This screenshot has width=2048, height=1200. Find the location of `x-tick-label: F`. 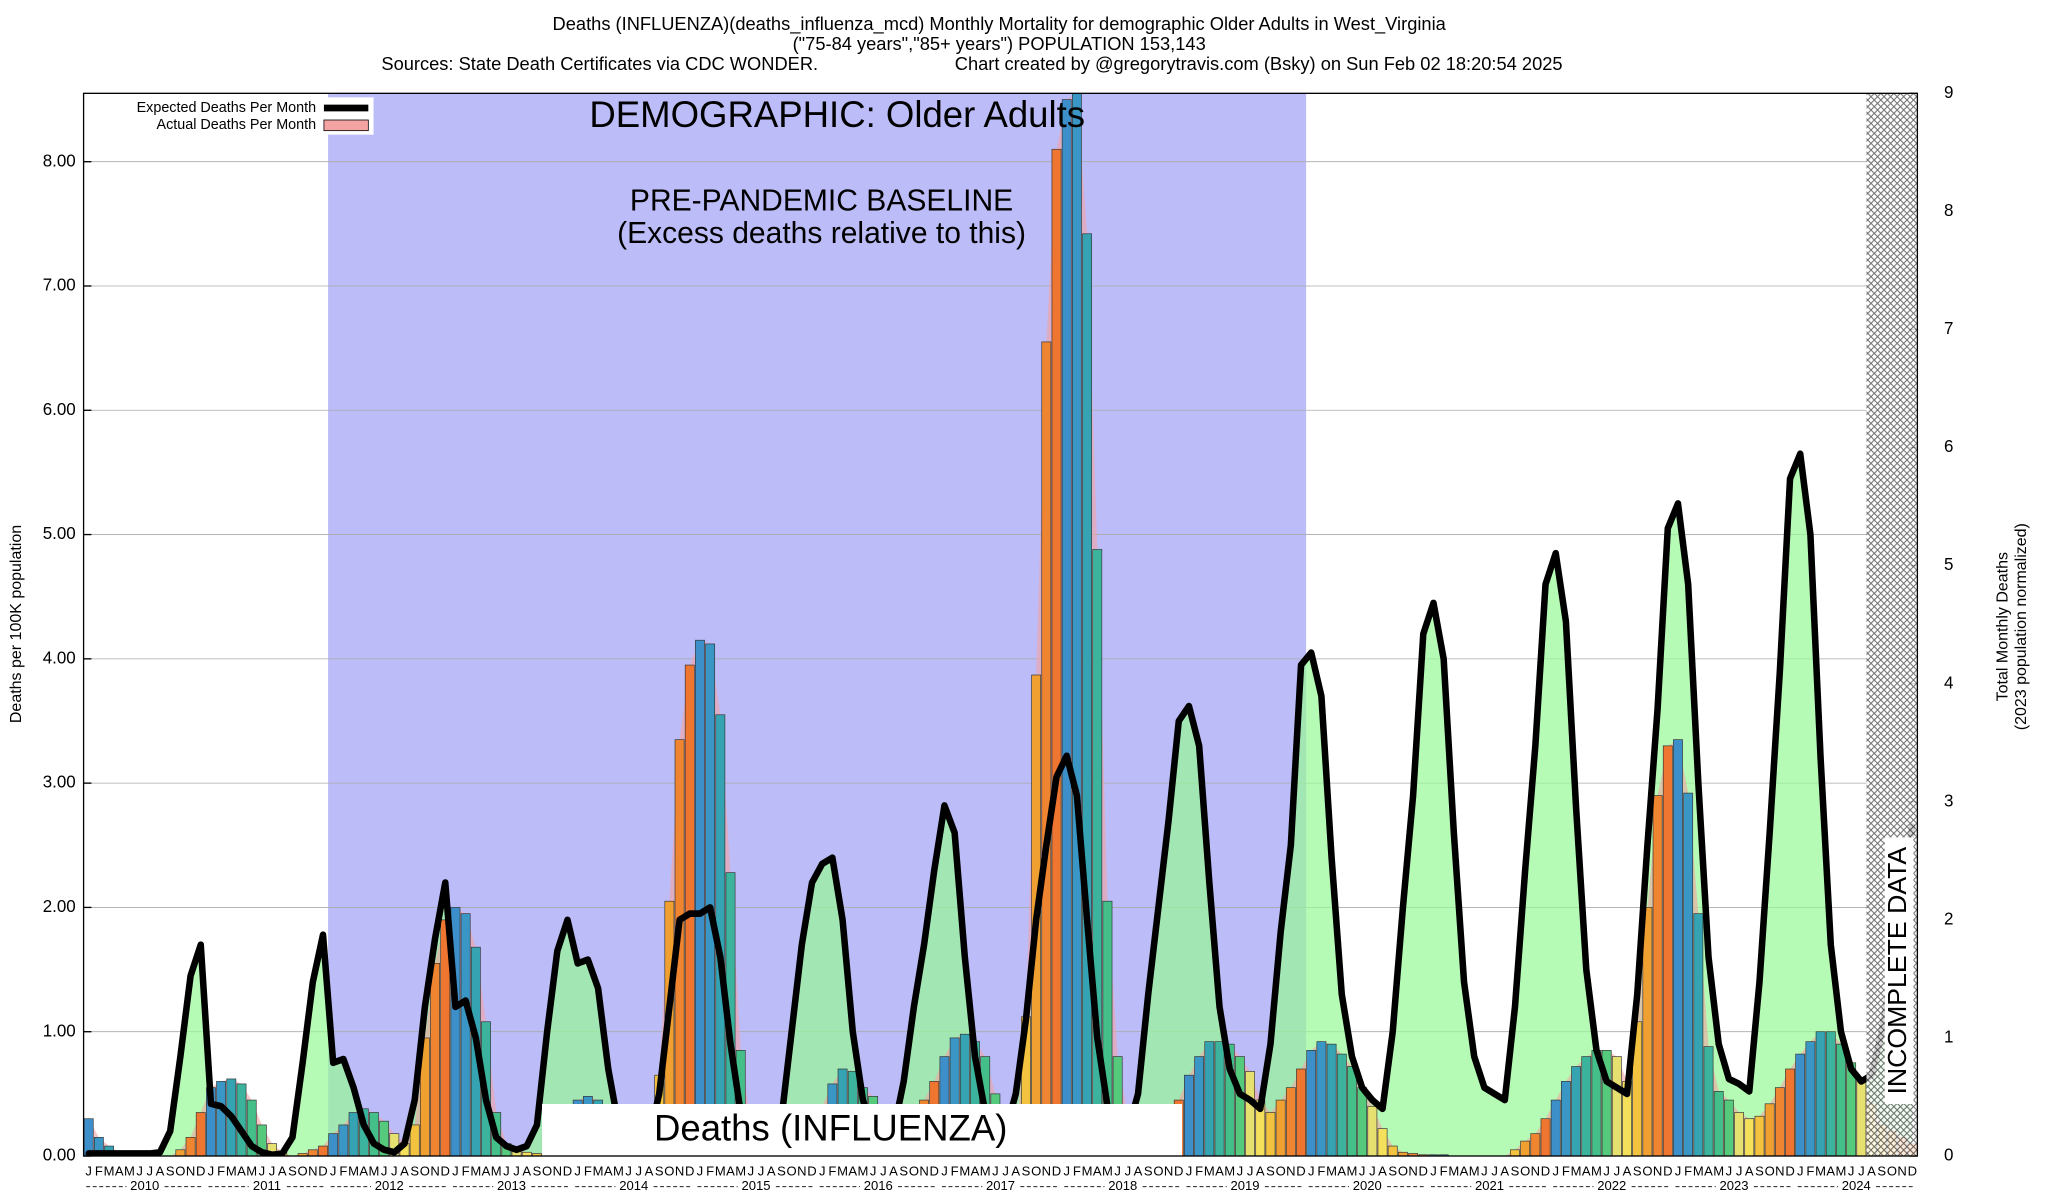

x-tick-label: F is located at coordinates (1810, 1170).